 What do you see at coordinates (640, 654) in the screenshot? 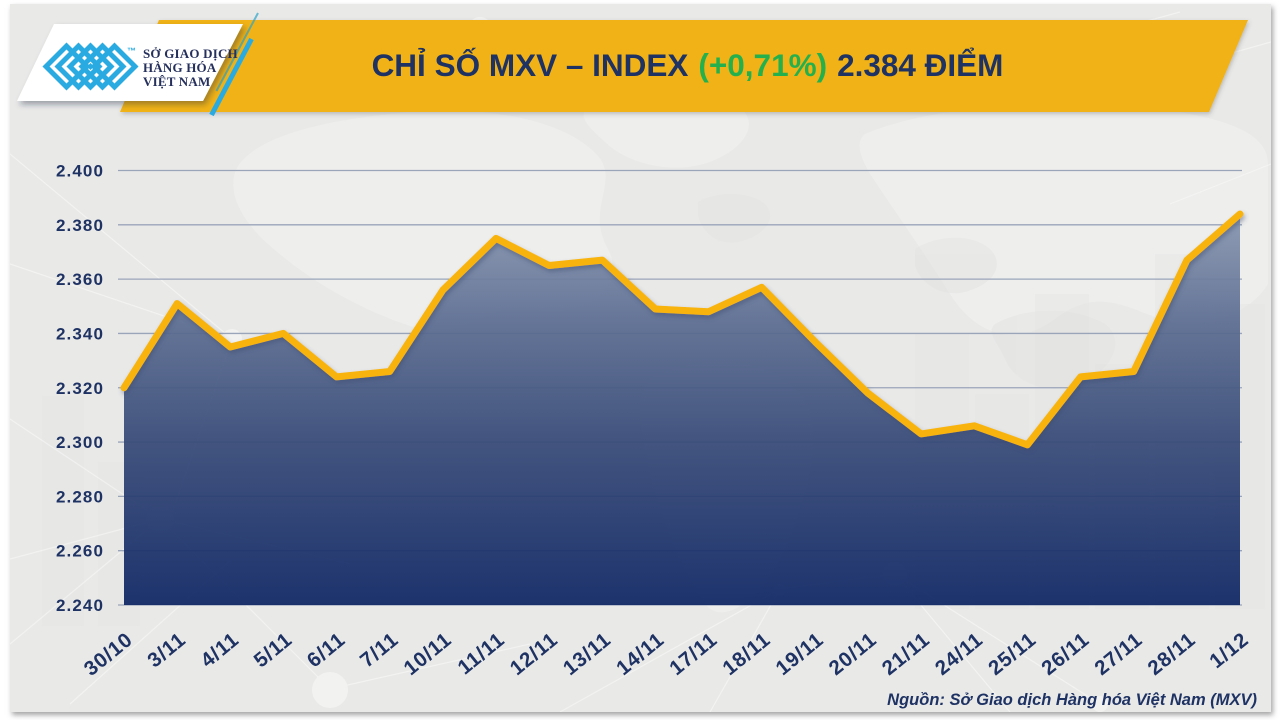
I see `x-tick-label: 14/11` at bounding box center [640, 654].